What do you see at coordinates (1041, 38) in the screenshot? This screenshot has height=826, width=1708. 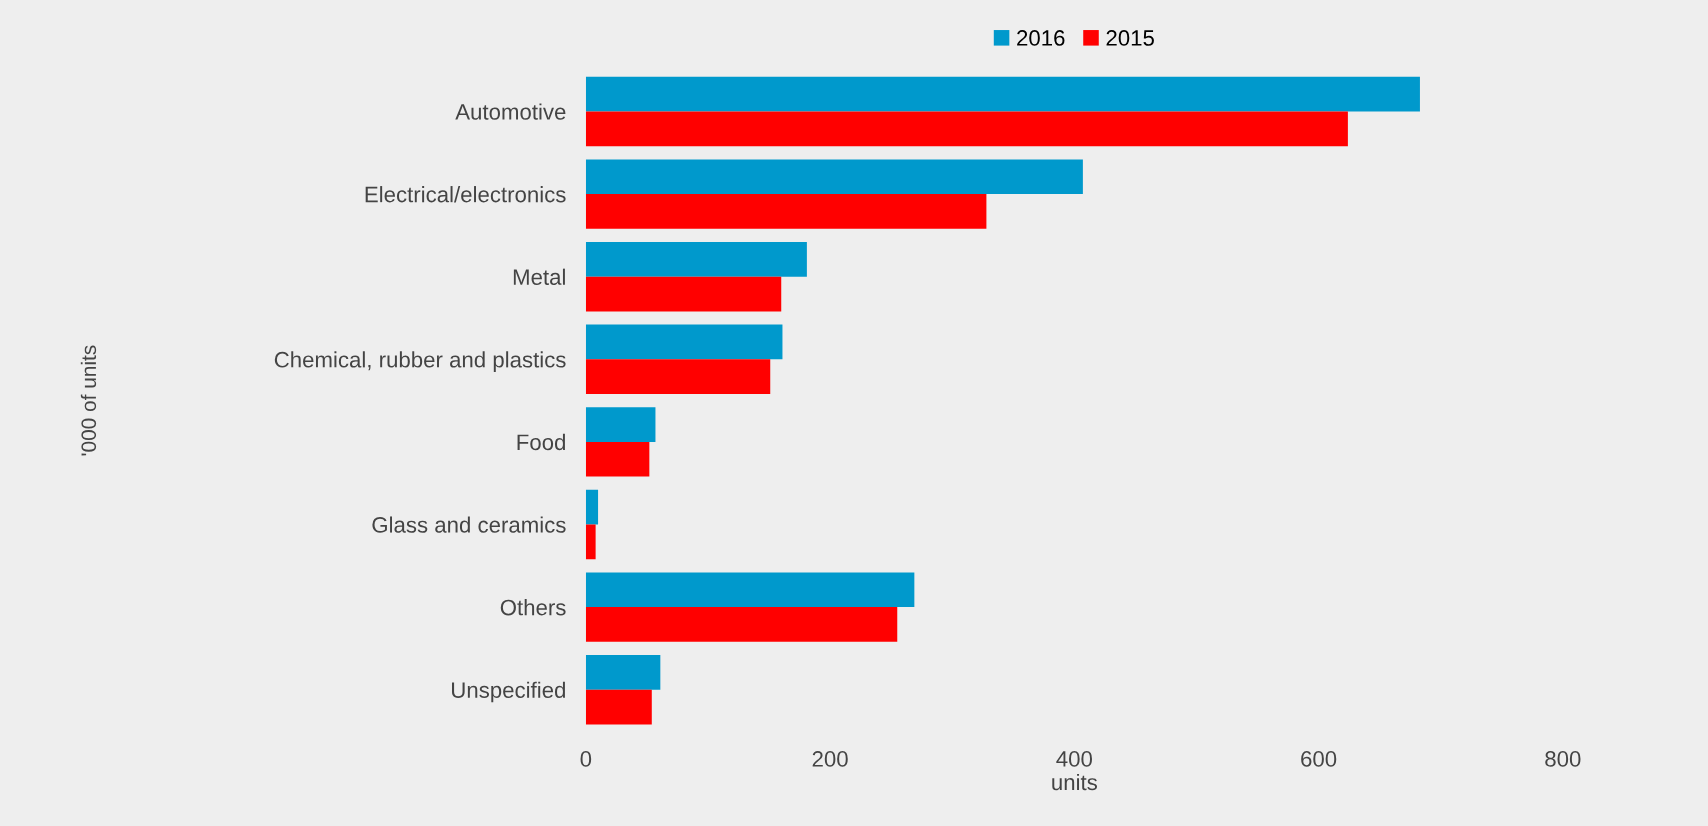 I see `legend-label: 2016` at bounding box center [1041, 38].